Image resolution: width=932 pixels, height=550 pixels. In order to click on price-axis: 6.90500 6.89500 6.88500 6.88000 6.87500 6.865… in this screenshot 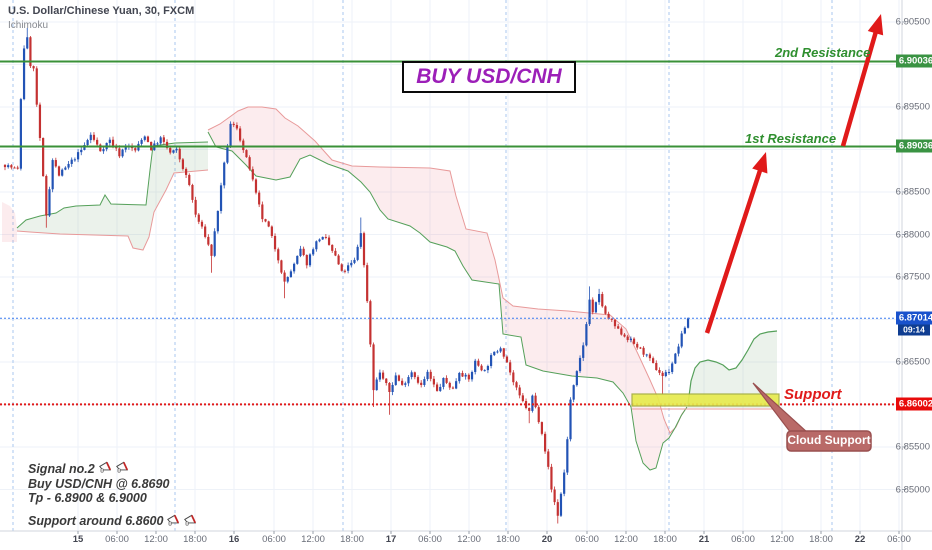, I will do `click(914, 265)`.